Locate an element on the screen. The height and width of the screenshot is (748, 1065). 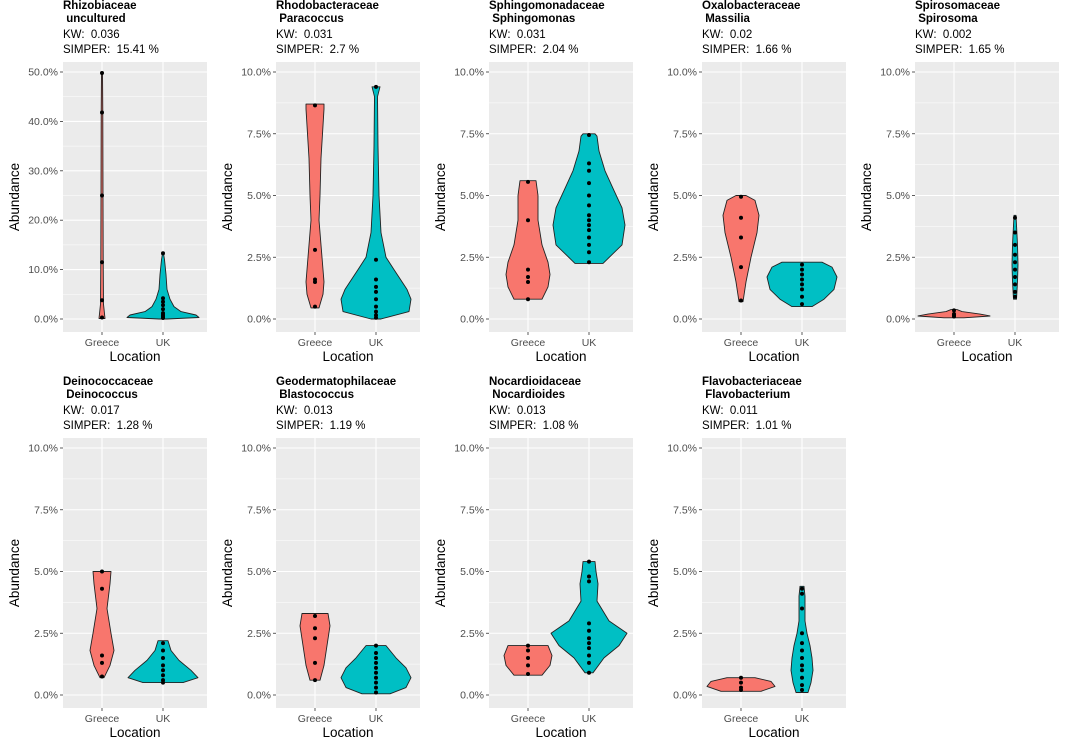
violin-uk is located at coordinates (163, 662).